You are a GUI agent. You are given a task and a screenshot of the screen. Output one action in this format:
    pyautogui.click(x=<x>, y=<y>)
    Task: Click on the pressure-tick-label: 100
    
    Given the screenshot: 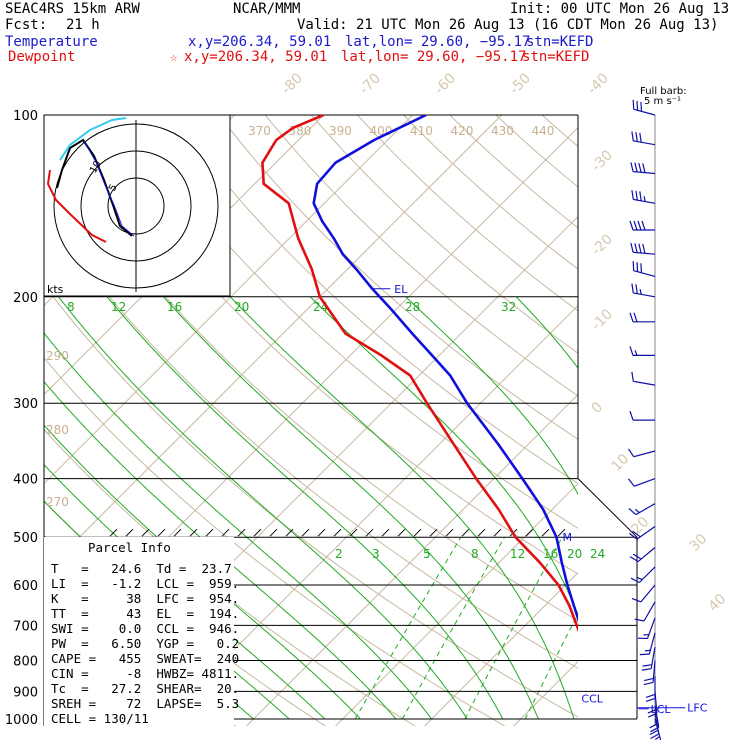 What is the action you would take?
    pyautogui.click(x=25, y=116)
    